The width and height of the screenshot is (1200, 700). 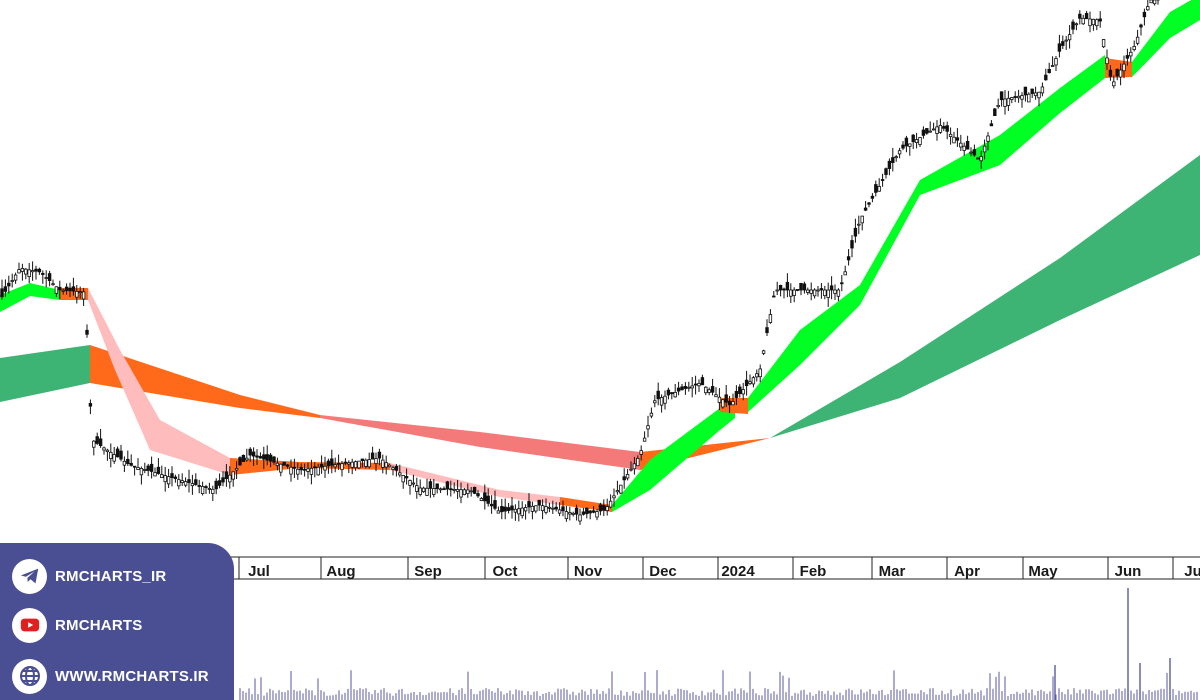 What do you see at coordinates (967, 571) in the screenshot?
I see `x-axis-label: Apr` at bounding box center [967, 571].